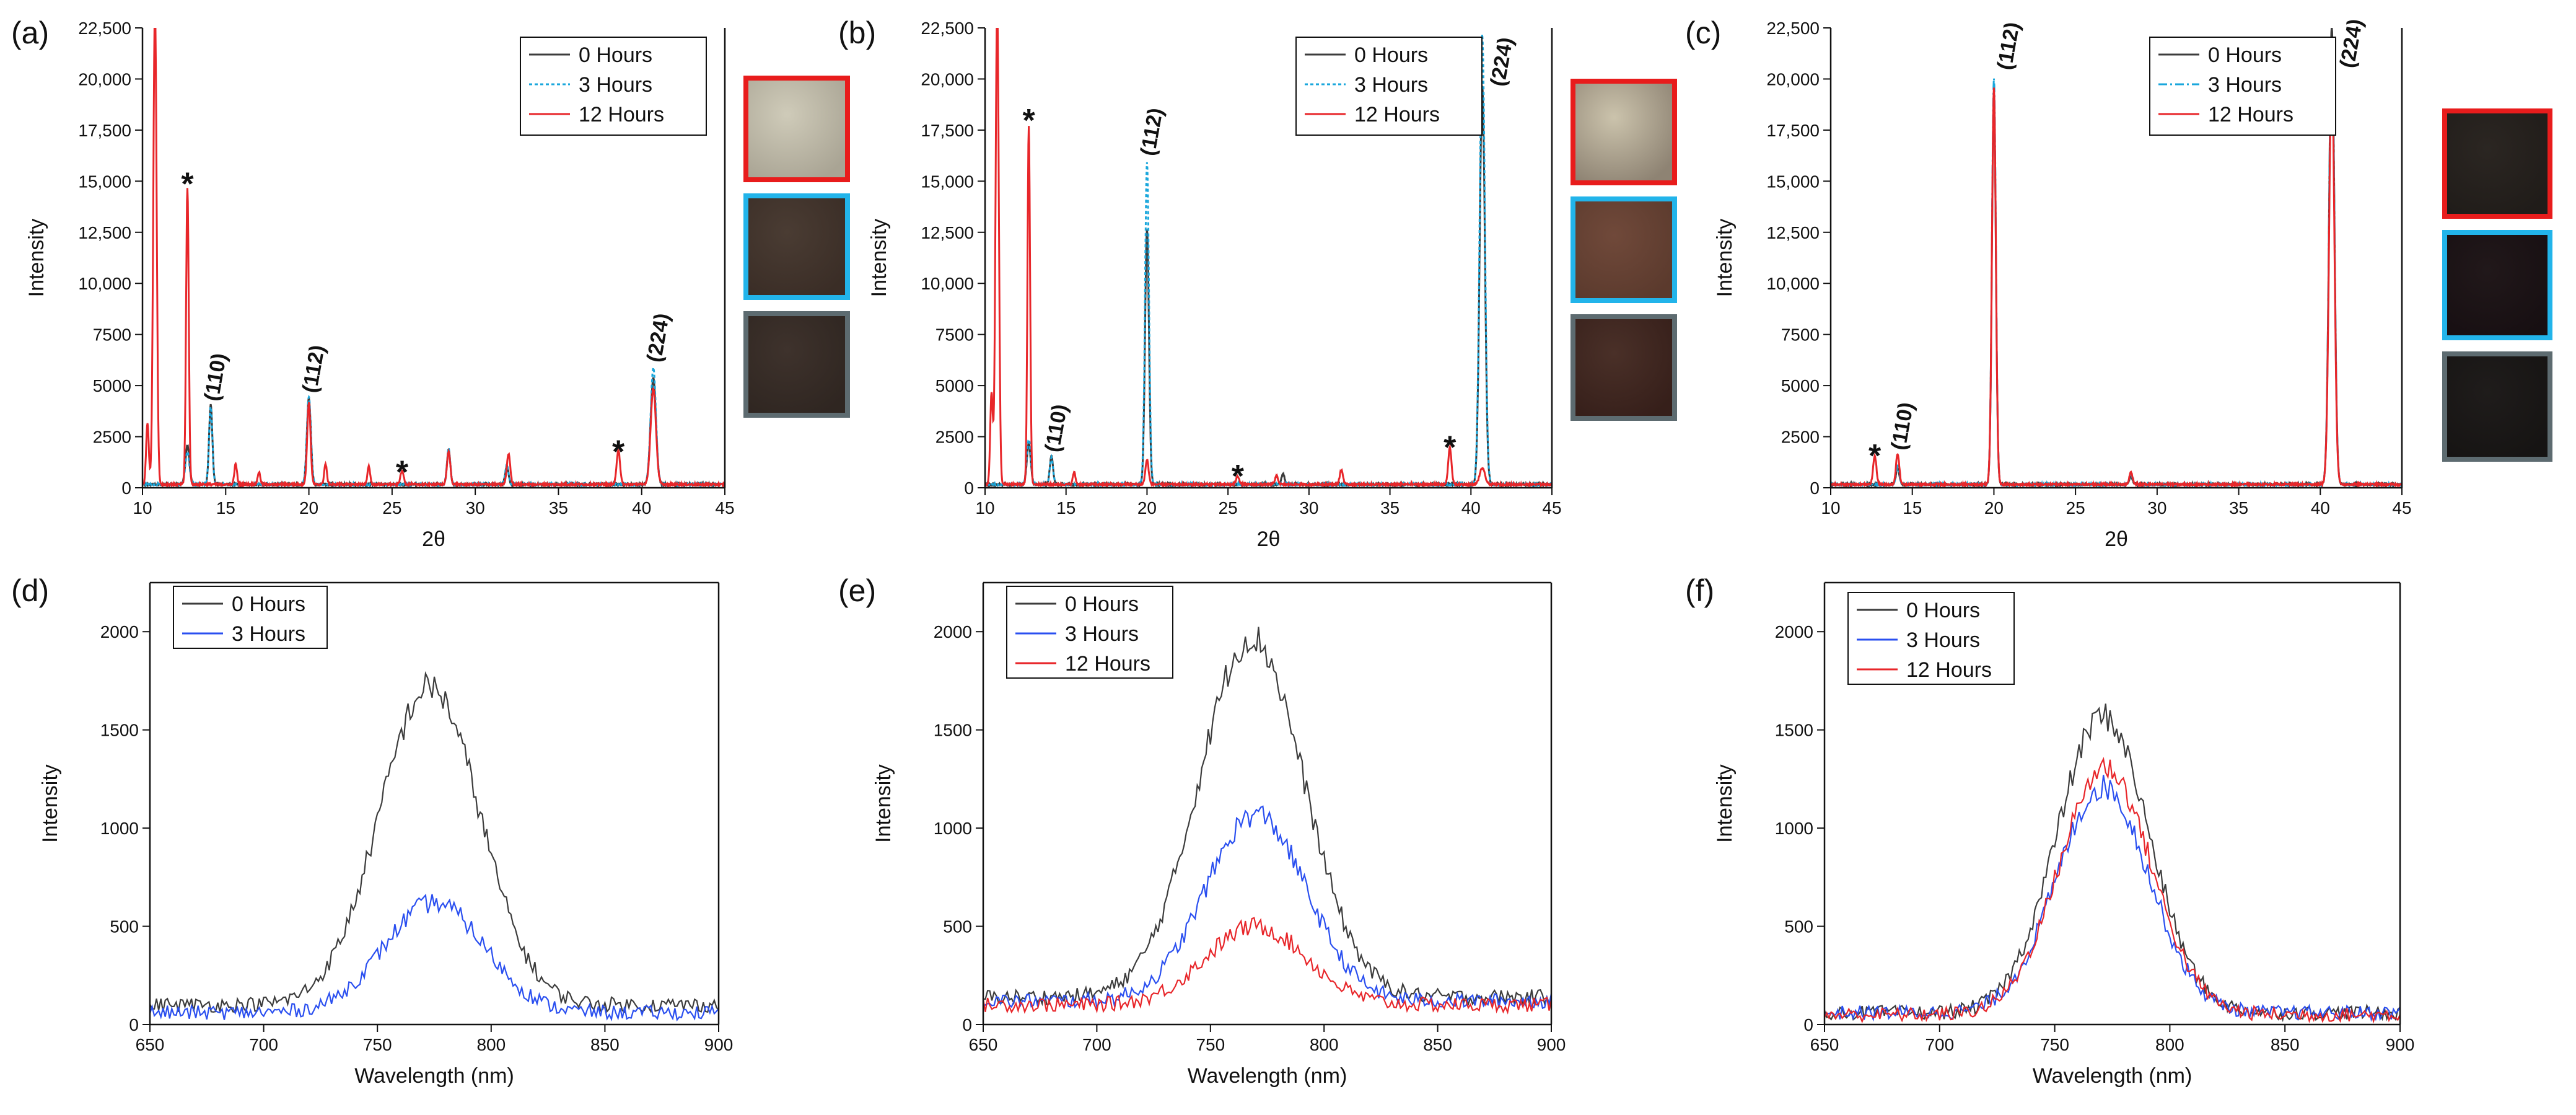  I want to click on x-axis-label: Wavelength (nm), so click(1267, 1076).